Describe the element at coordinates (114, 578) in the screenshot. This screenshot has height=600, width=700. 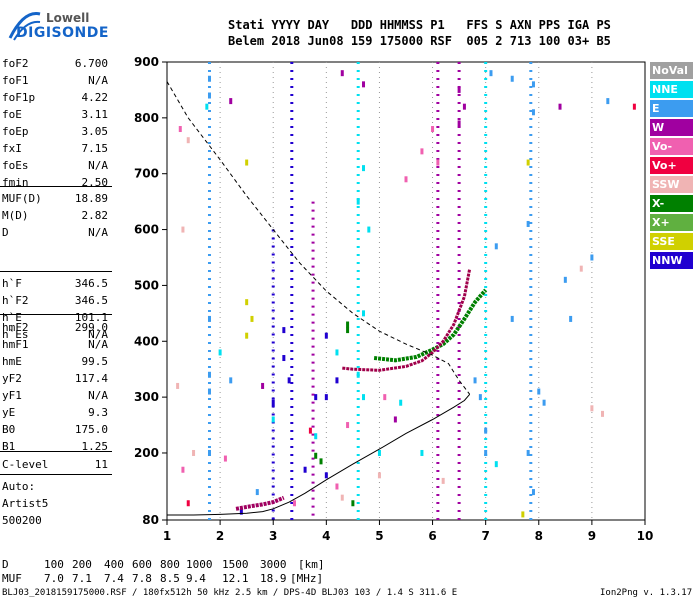
I see `muf-value: 7.4` at that location.